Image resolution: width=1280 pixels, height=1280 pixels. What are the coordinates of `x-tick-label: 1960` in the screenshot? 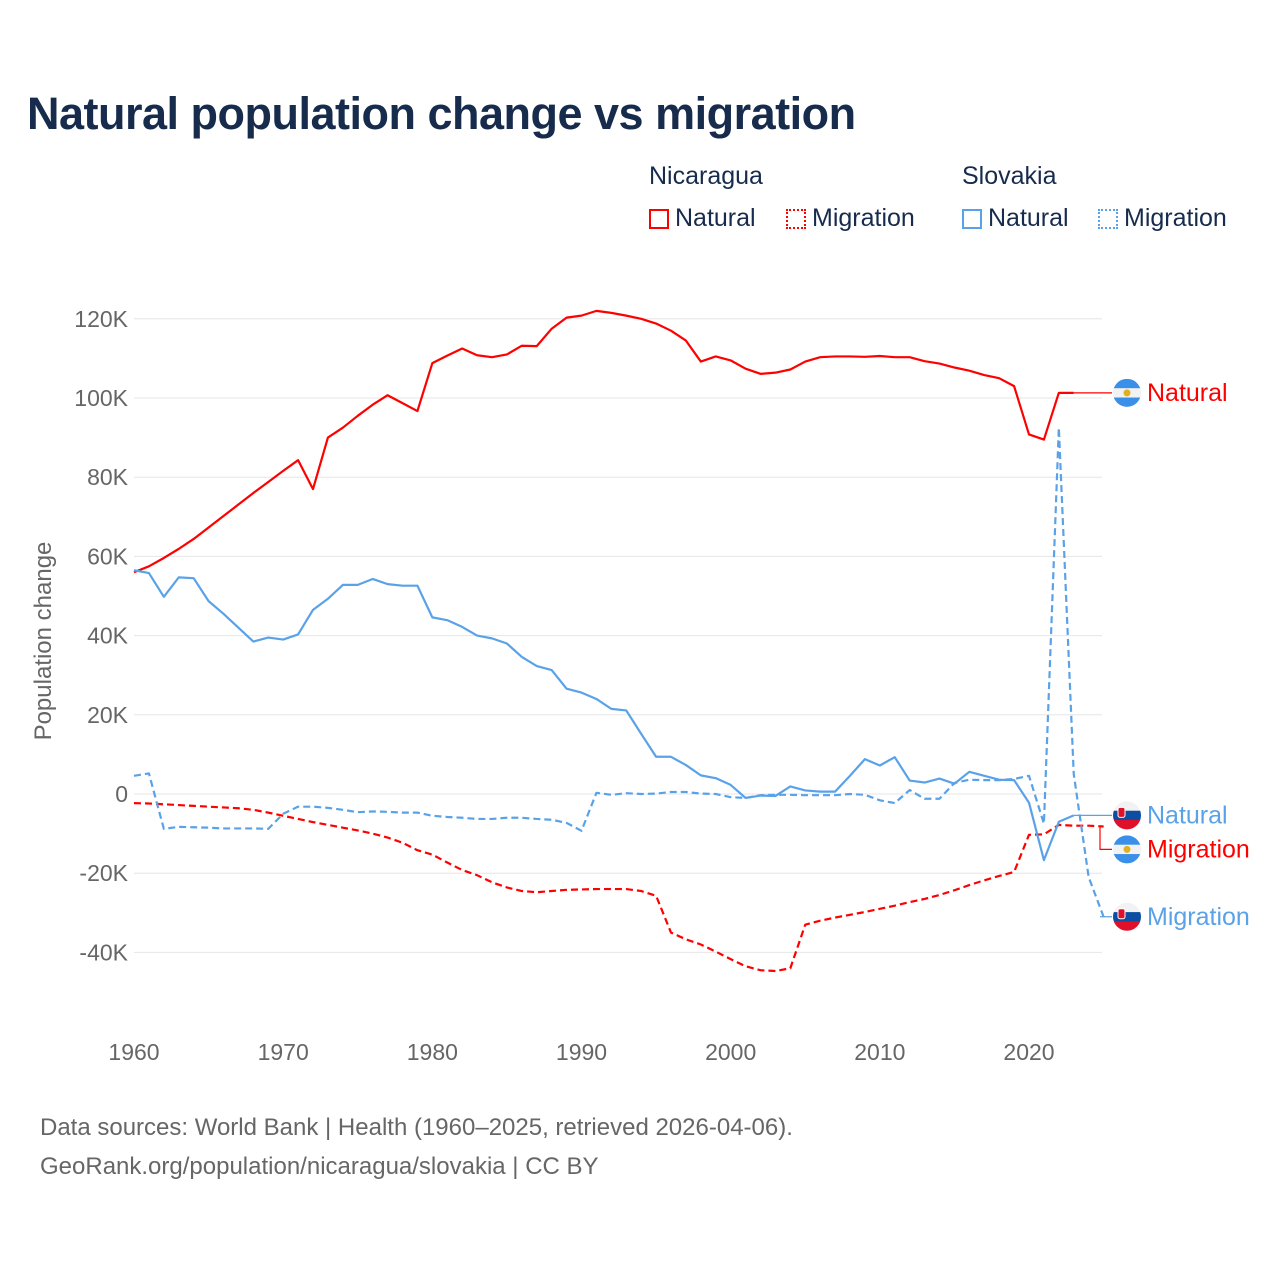 It's located at (133, 1052).